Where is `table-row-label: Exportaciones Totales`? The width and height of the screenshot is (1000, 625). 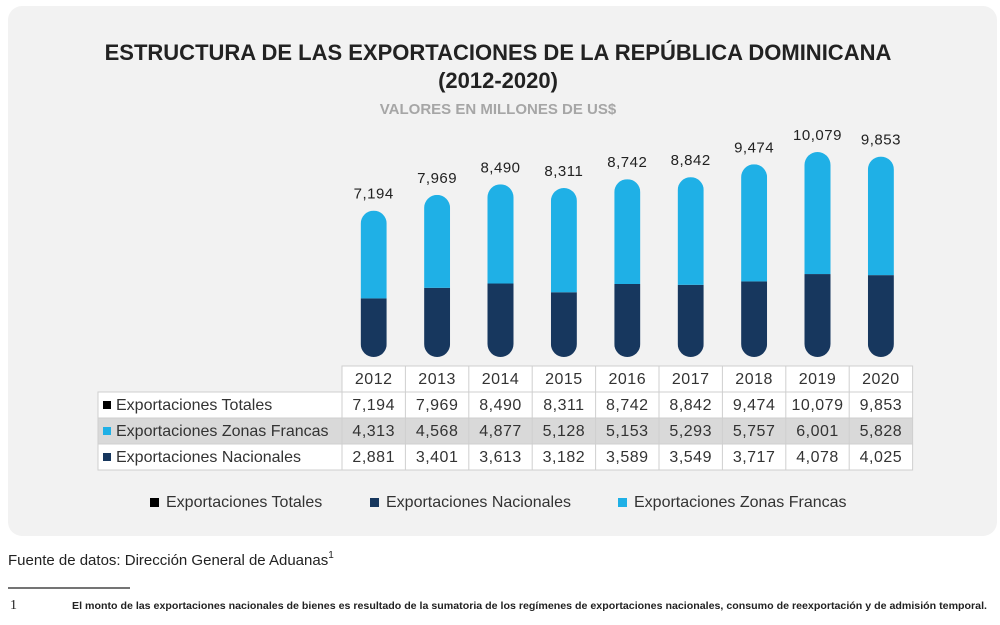
table-row-label: Exportaciones Totales is located at coordinates (194, 405).